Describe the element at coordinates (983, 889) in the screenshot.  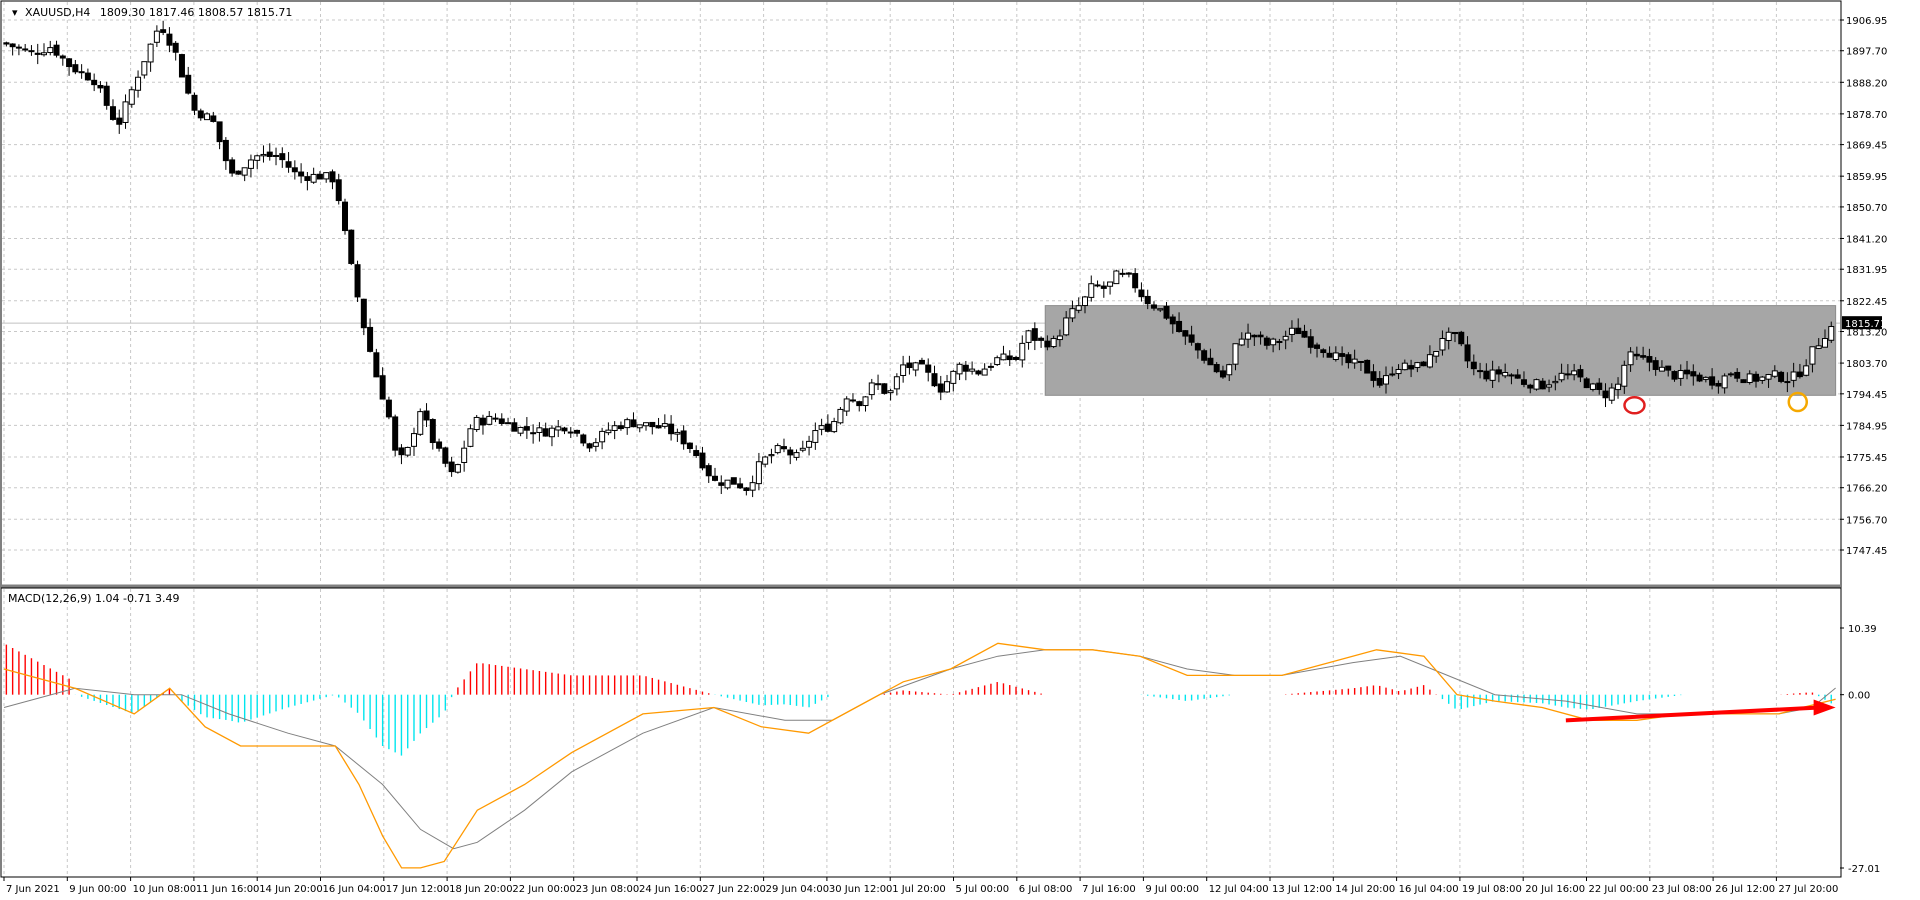
I see `time-tick-label: 5 Jul 00:00` at that location.